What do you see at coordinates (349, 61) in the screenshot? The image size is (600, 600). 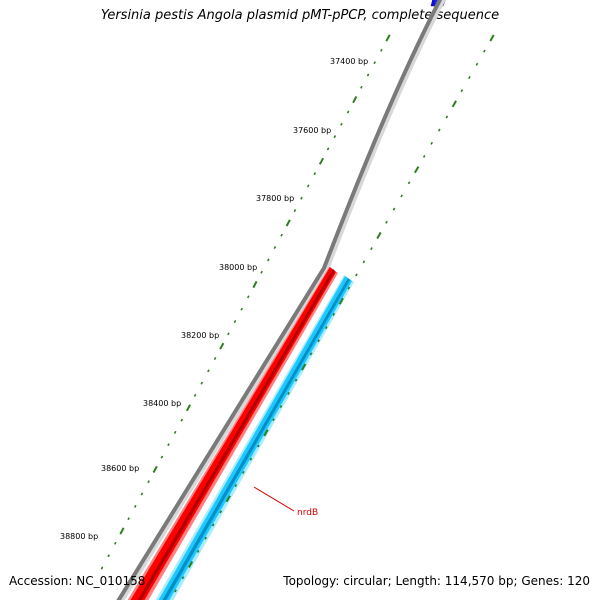 I see `tick-label: 37400 bp` at bounding box center [349, 61].